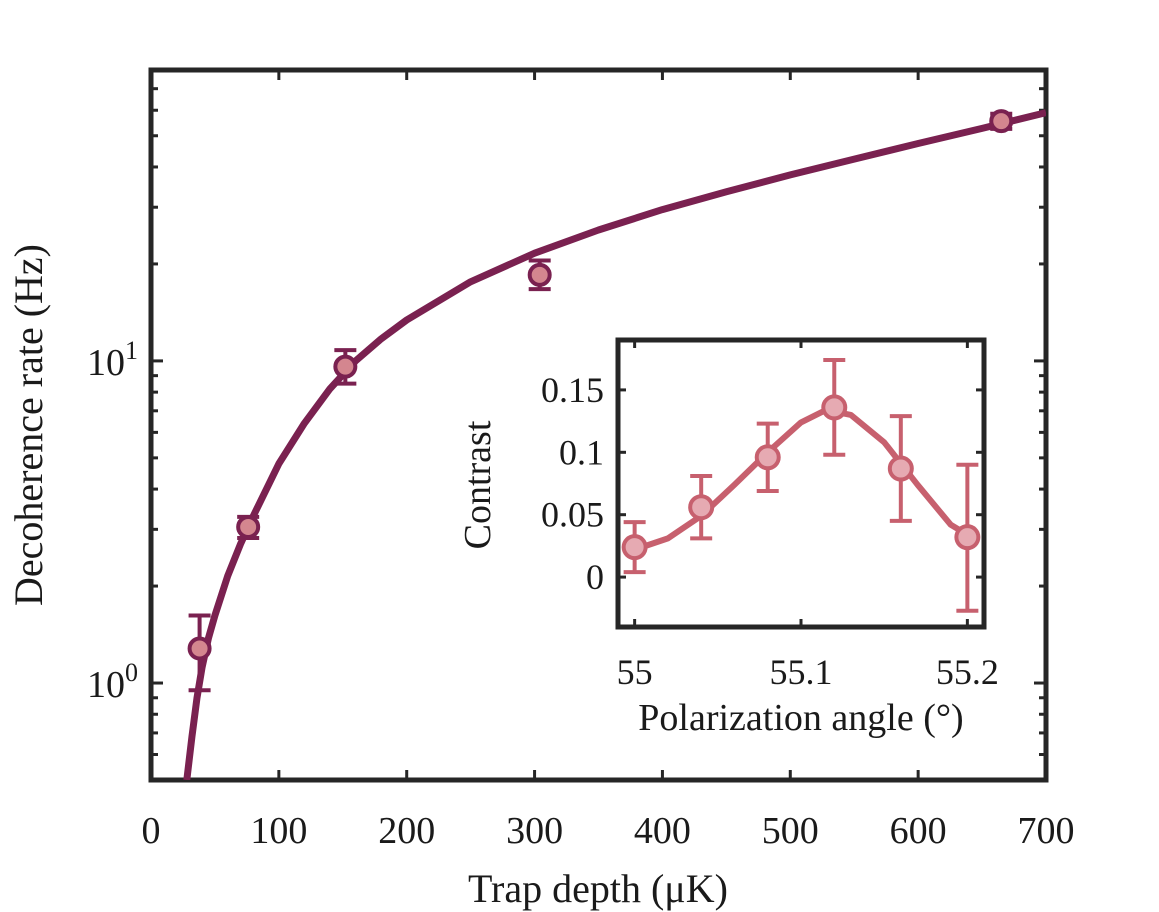 The height and width of the screenshot is (912, 1159). What do you see at coordinates (595, 577) in the screenshot?
I see `inset-y-tick-label: 0` at bounding box center [595, 577].